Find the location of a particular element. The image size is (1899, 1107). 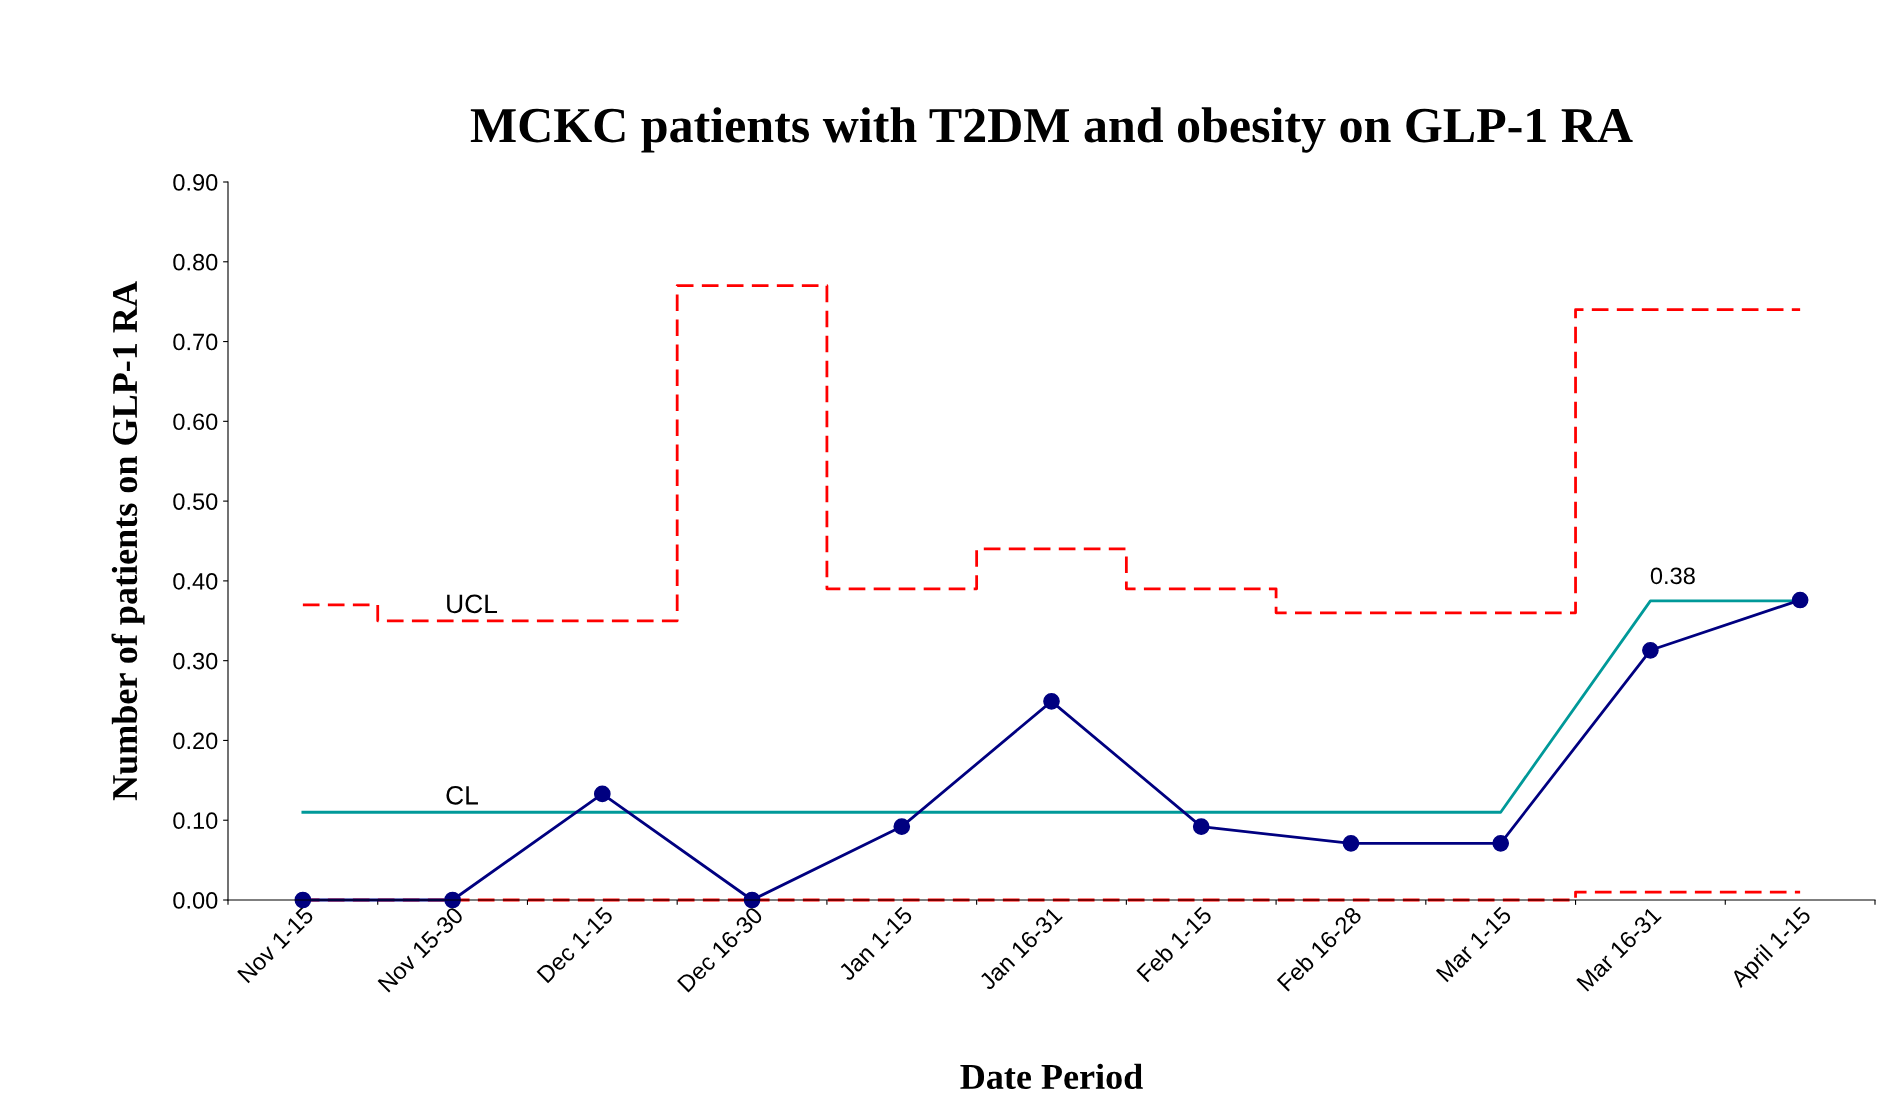

y-tick-label: 0.40 is located at coordinates (195, 581).